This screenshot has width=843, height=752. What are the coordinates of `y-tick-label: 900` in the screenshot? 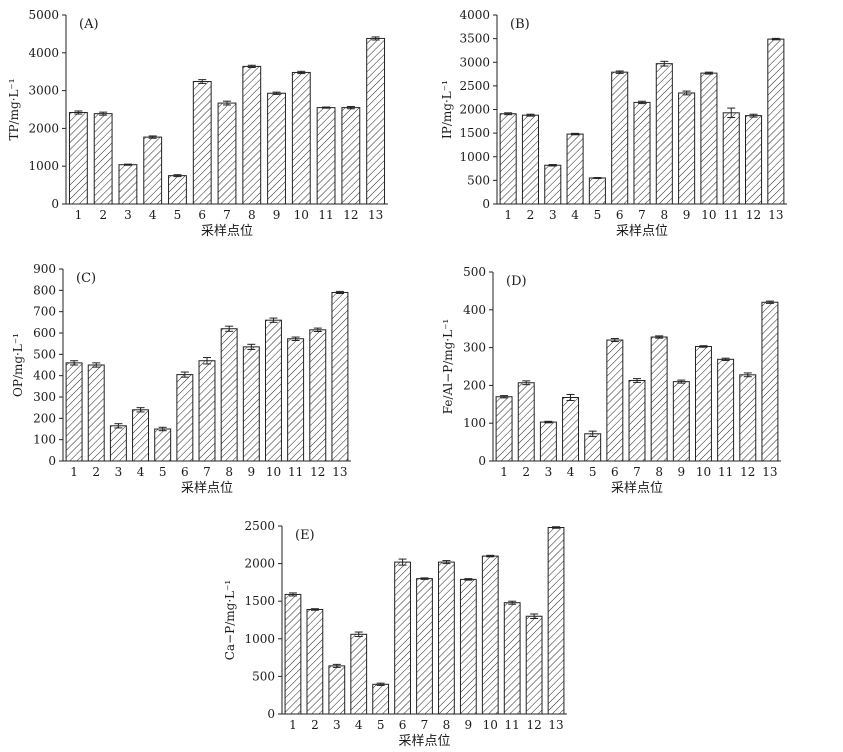 It's located at (44, 269).